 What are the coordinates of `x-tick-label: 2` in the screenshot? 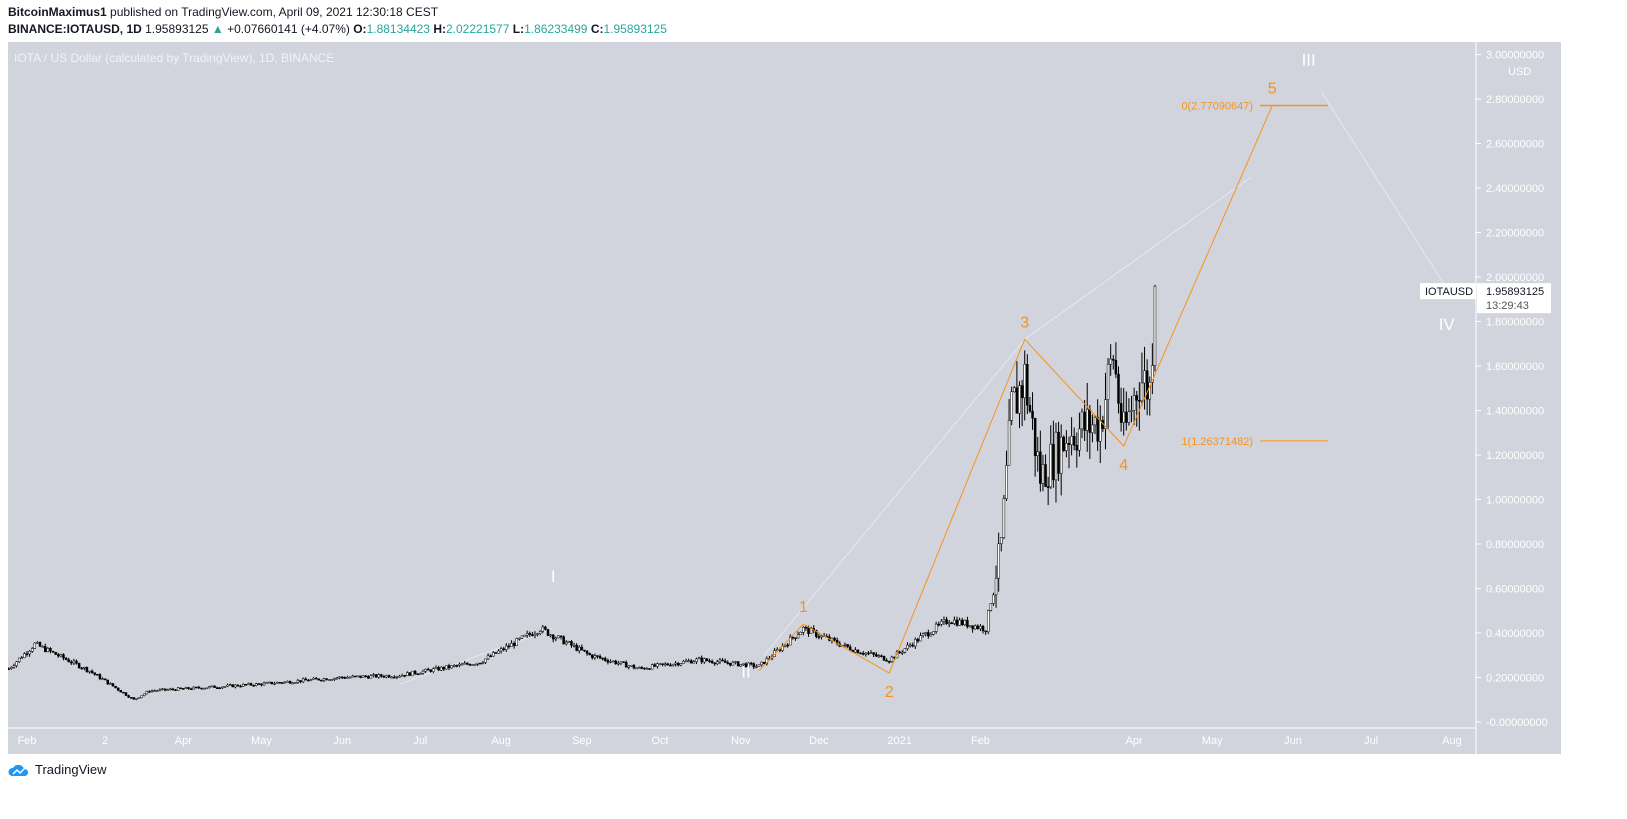 It's located at (105, 741).